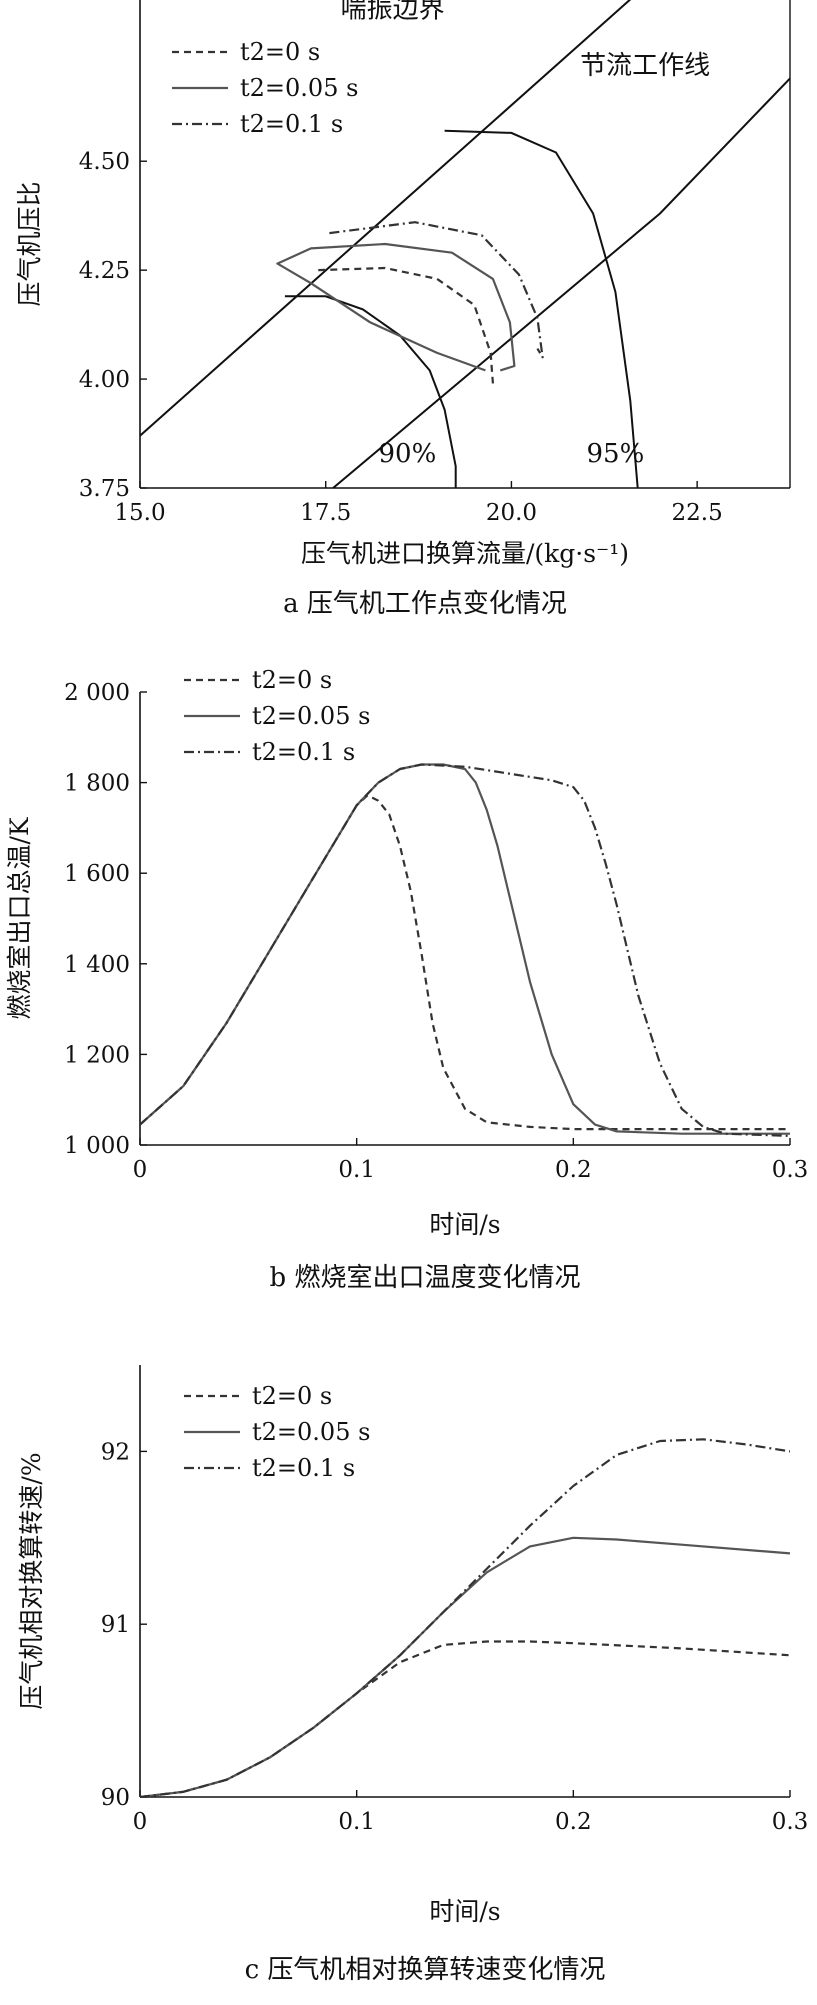  Describe the element at coordinates (115, 1625) in the screenshot. I see `y-tick-label: 91` at that location.